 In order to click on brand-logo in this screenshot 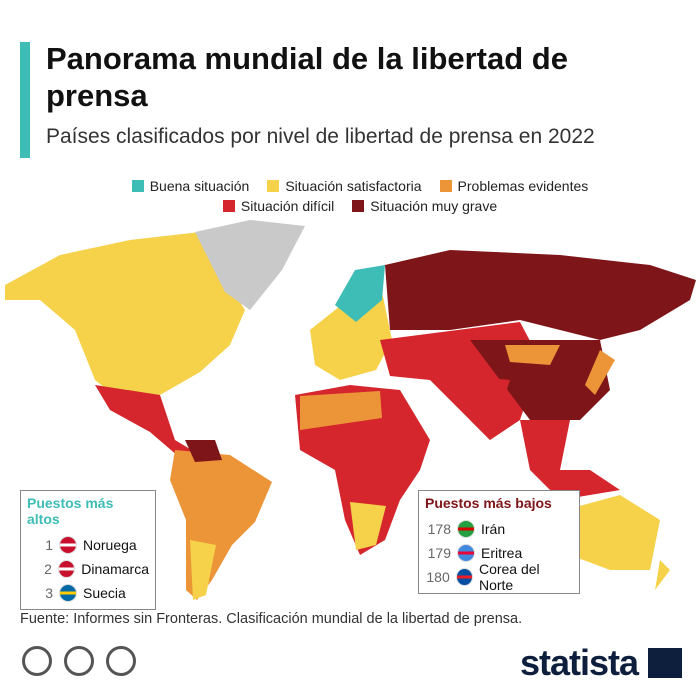, I will do `click(665, 663)`.